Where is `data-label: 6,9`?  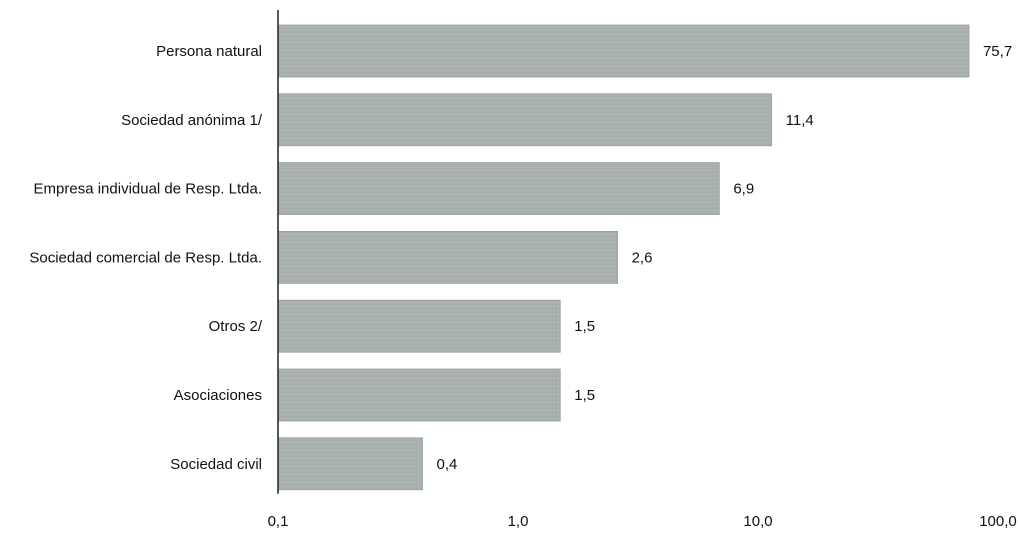 data-label: 6,9 is located at coordinates (743, 189).